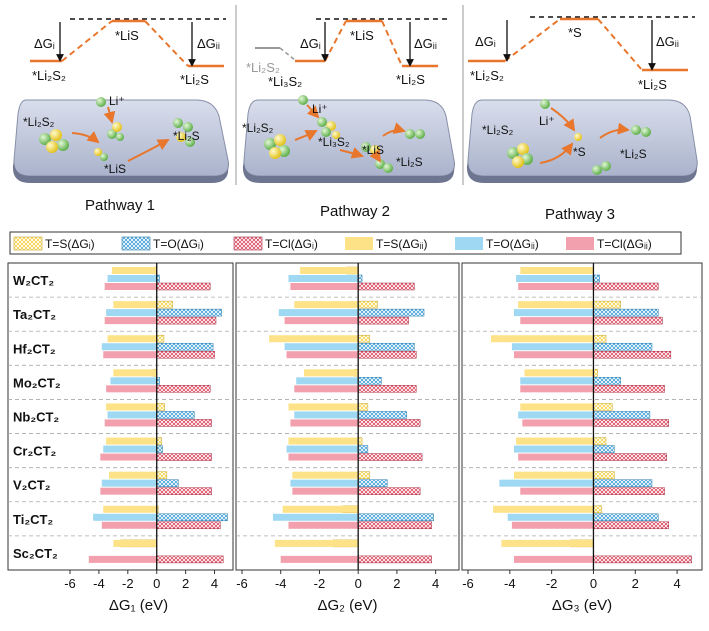 This screenshot has width=709, height=631. What do you see at coordinates (582, 605) in the screenshot?
I see `x-axis-label: ΔG₃ (eV)` at bounding box center [582, 605].